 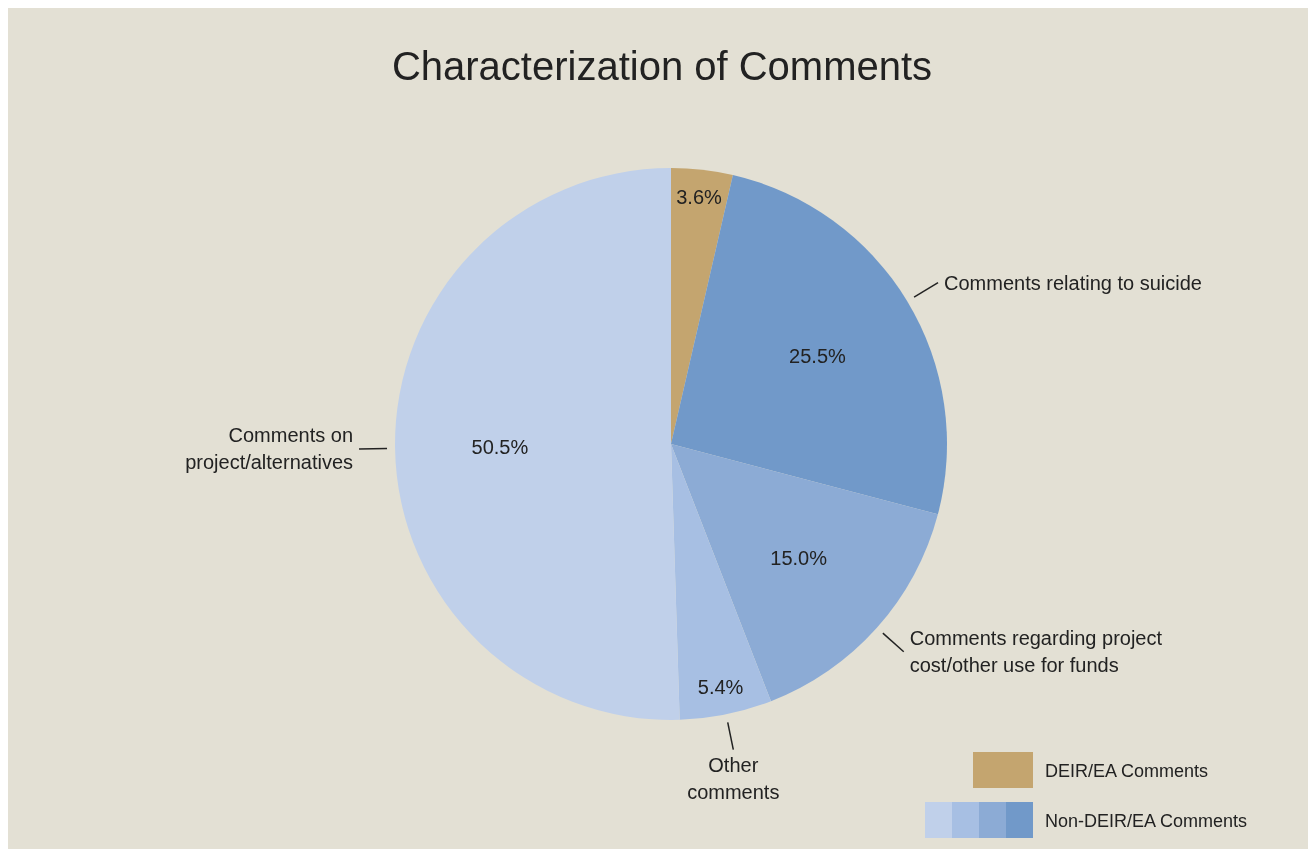 What do you see at coordinates (1127, 771) in the screenshot?
I see `legend-label: DEIR/EA Comments` at bounding box center [1127, 771].